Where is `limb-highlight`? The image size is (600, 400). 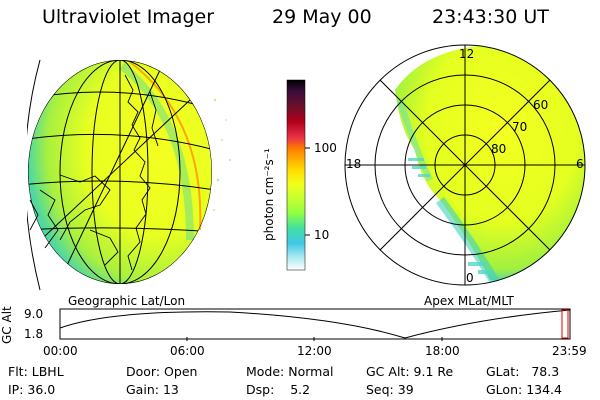 limb-highlight is located at coordinates (165, 146).